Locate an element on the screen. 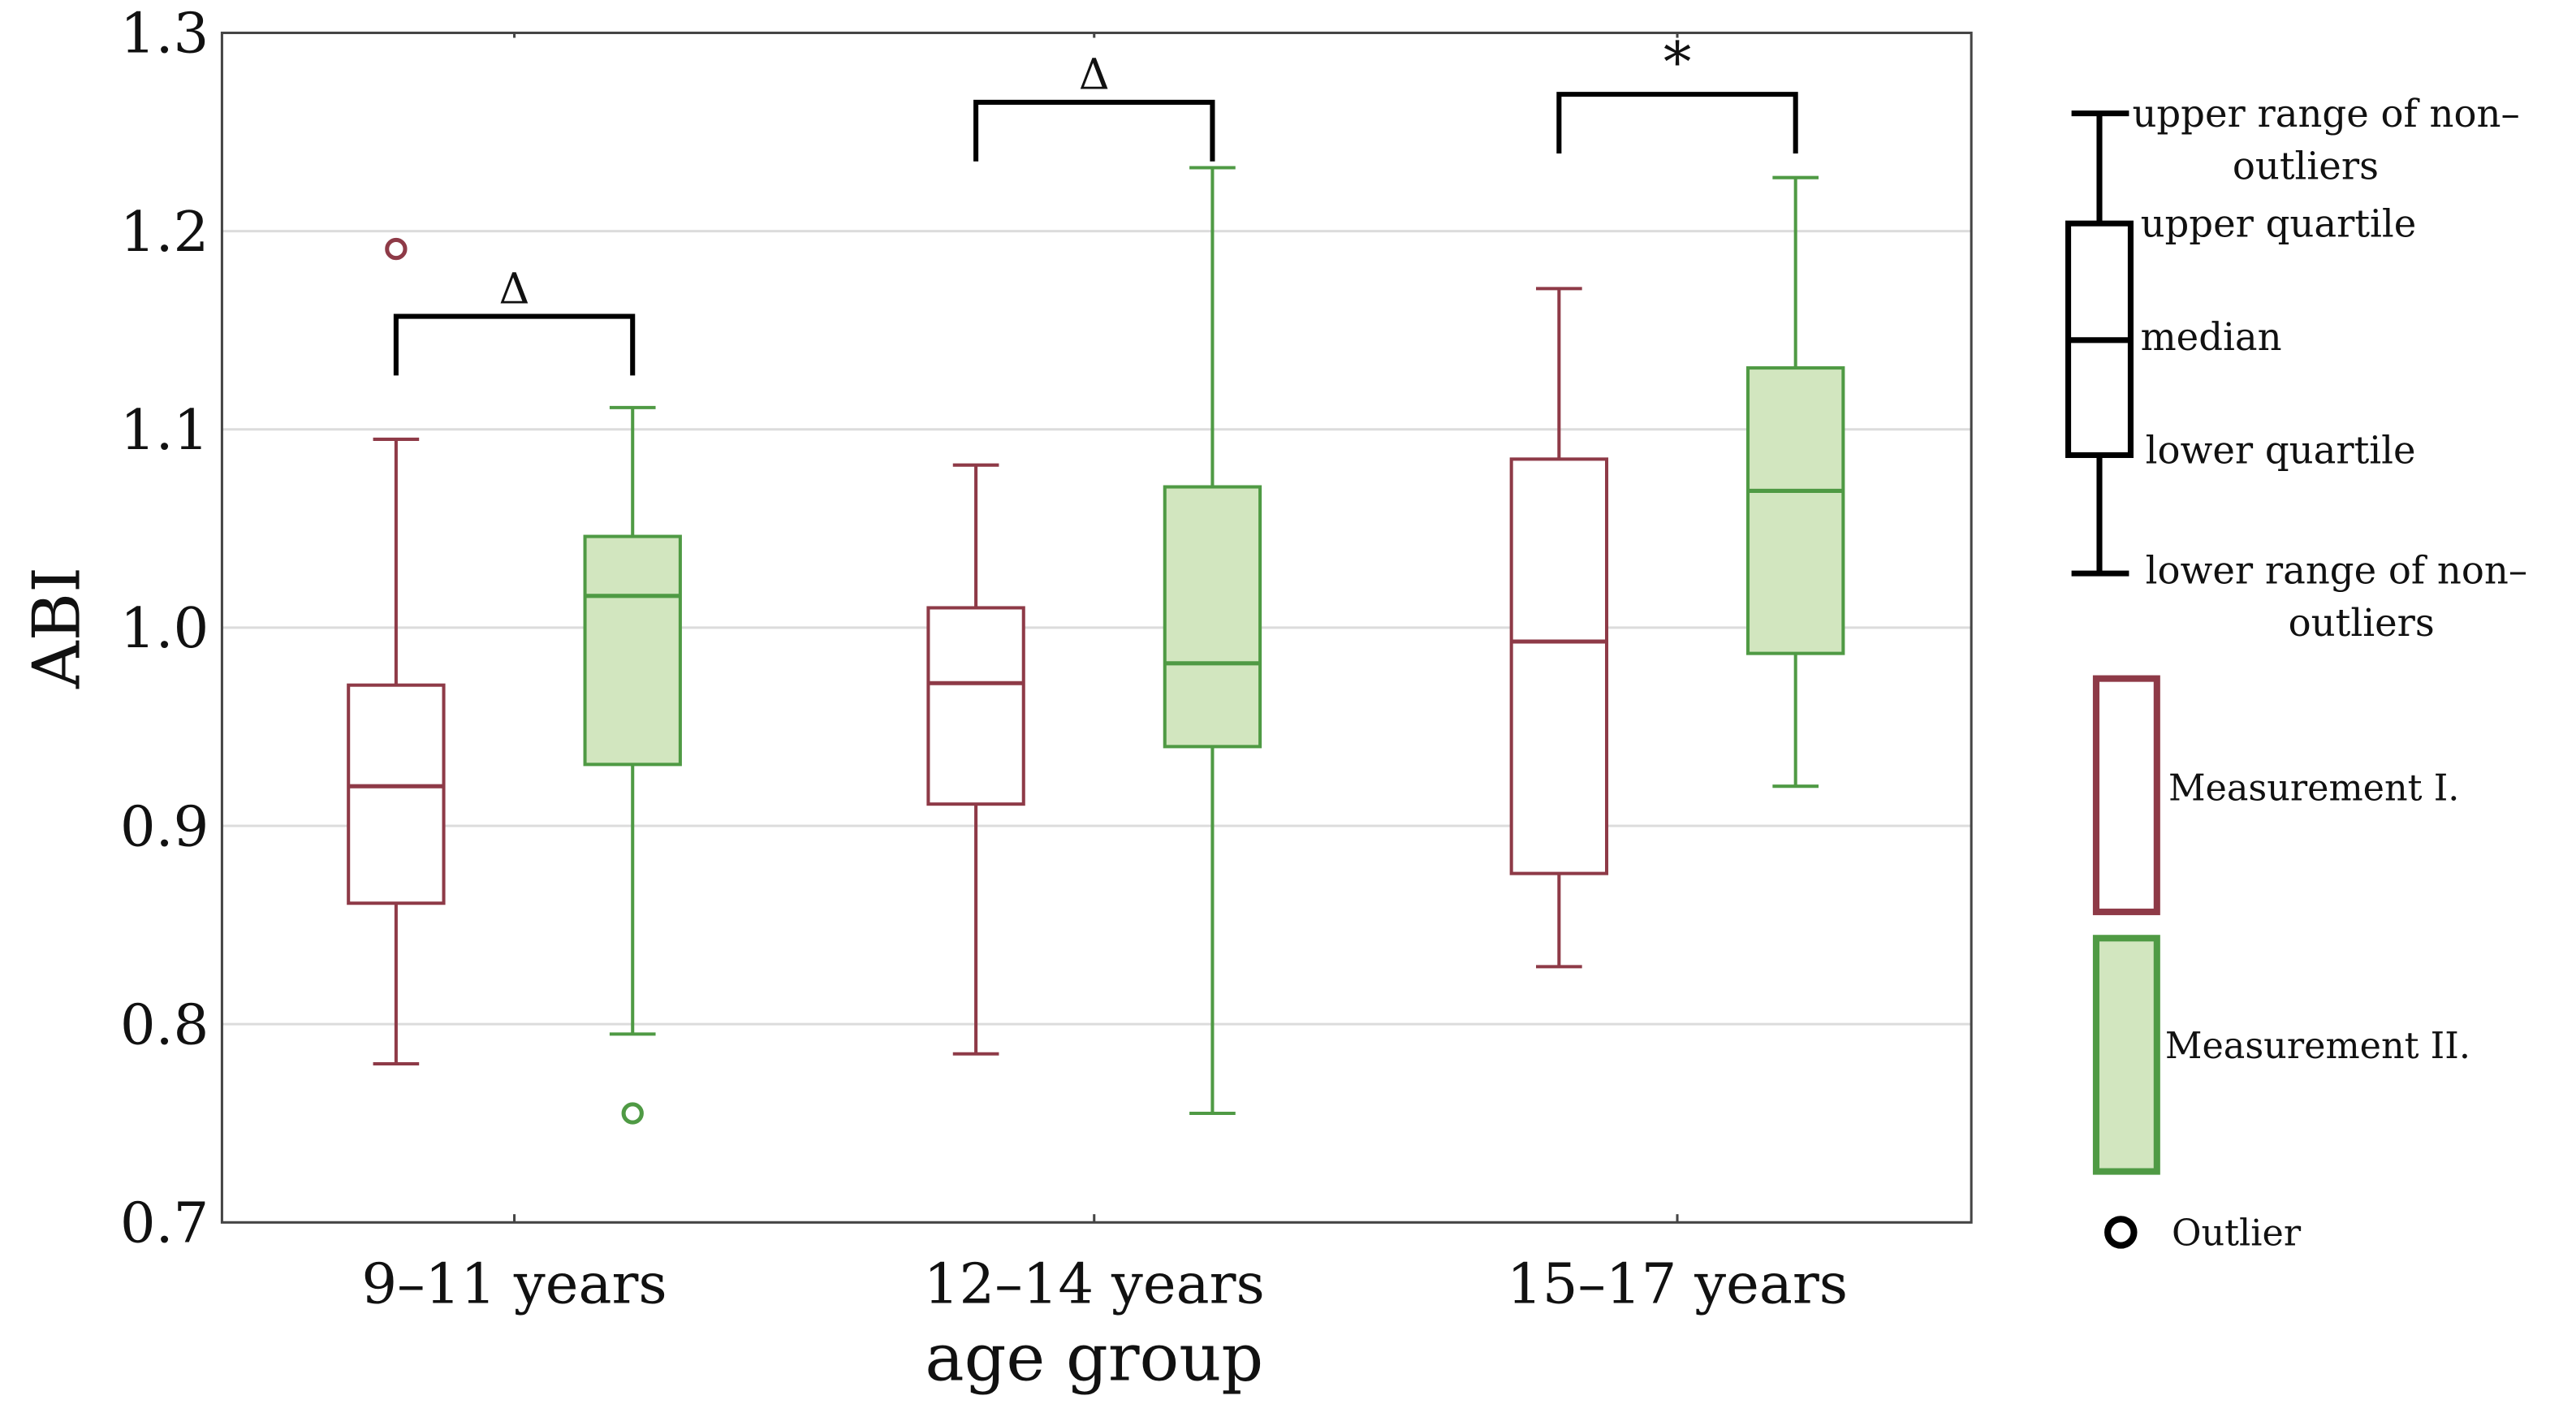 The height and width of the screenshot is (1413, 2576). y-tick-label: 0.9 is located at coordinates (164, 826).